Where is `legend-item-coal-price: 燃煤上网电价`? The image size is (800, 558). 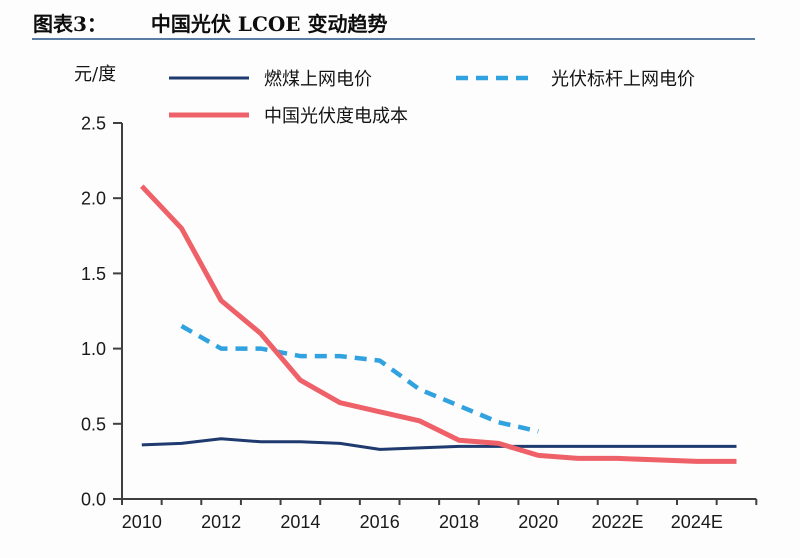 legend-item-coal-price: 燃煤上网电价 is located at coordinates (270, 78).